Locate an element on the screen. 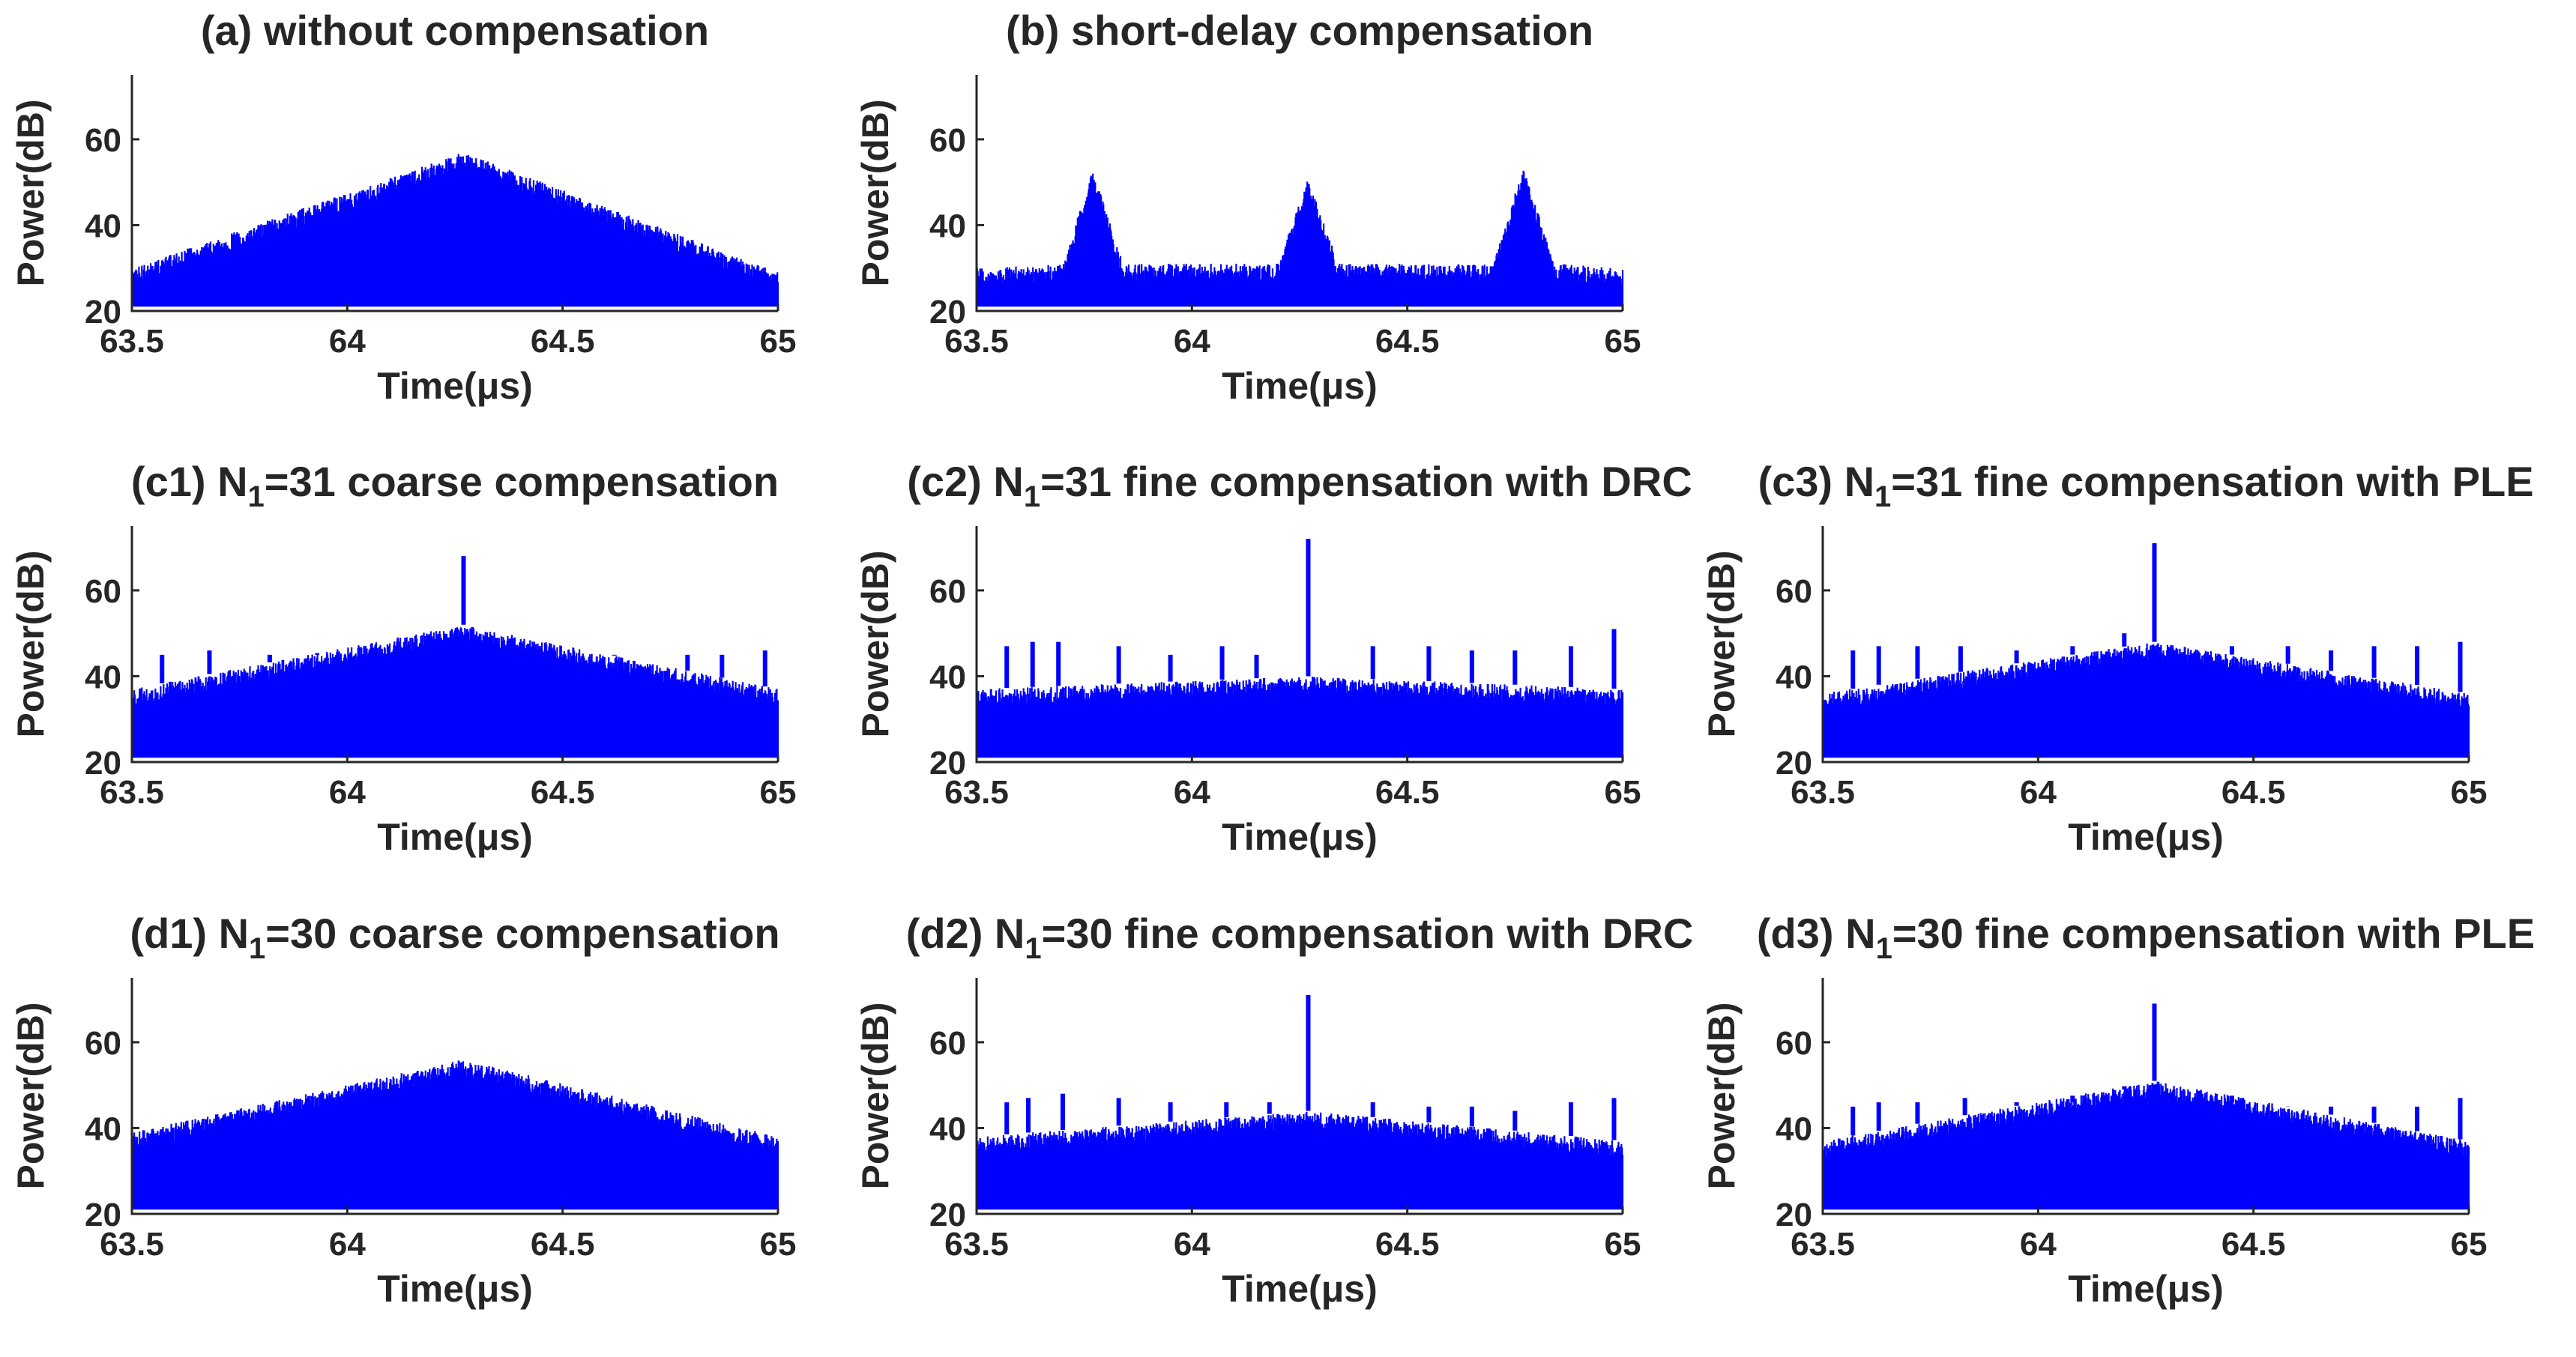 The height and width of the screenshot is (1357, 2576). title-text: (d2) N is located at coordinates (966, 933).